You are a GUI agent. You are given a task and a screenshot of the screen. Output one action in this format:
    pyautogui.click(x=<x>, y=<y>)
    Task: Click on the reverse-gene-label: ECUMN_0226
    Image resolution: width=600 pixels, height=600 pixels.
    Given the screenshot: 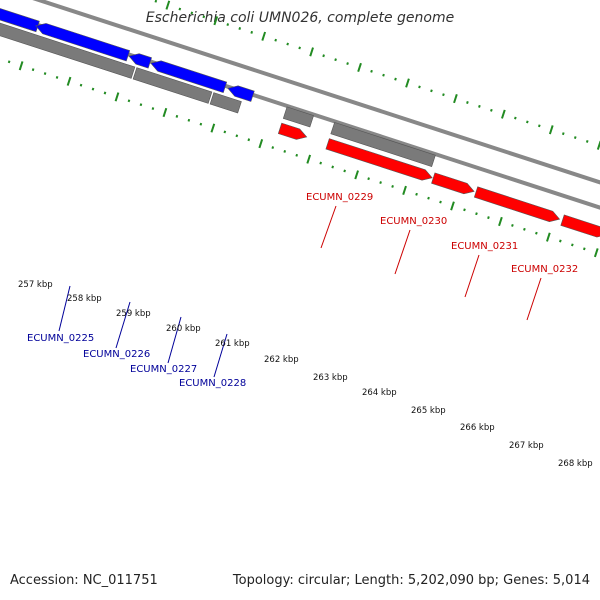 What is the action you would take?
    pyautogui.click(x=116, y=354)
    